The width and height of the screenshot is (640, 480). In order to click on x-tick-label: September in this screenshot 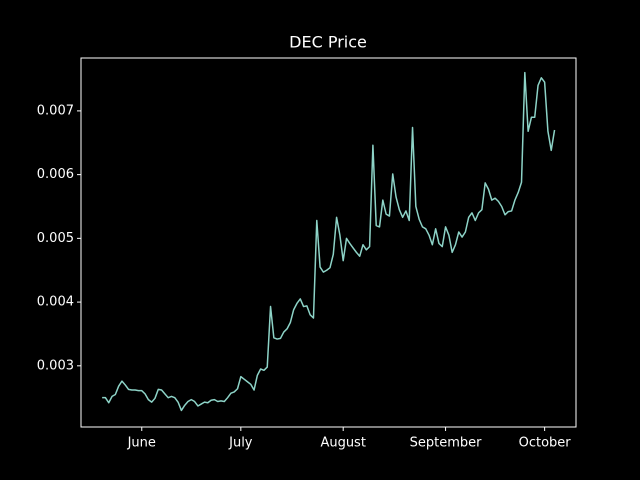, I will do `click(446, 443)`.